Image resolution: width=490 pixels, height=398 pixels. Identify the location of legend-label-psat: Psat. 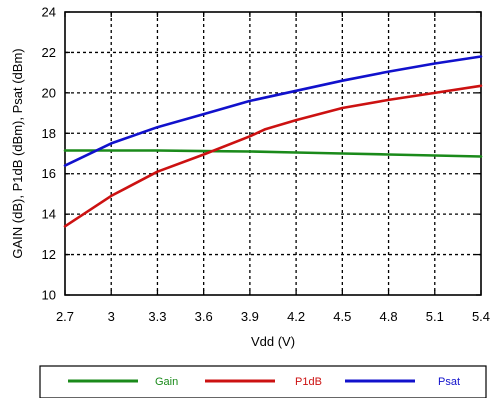
(449, 382).